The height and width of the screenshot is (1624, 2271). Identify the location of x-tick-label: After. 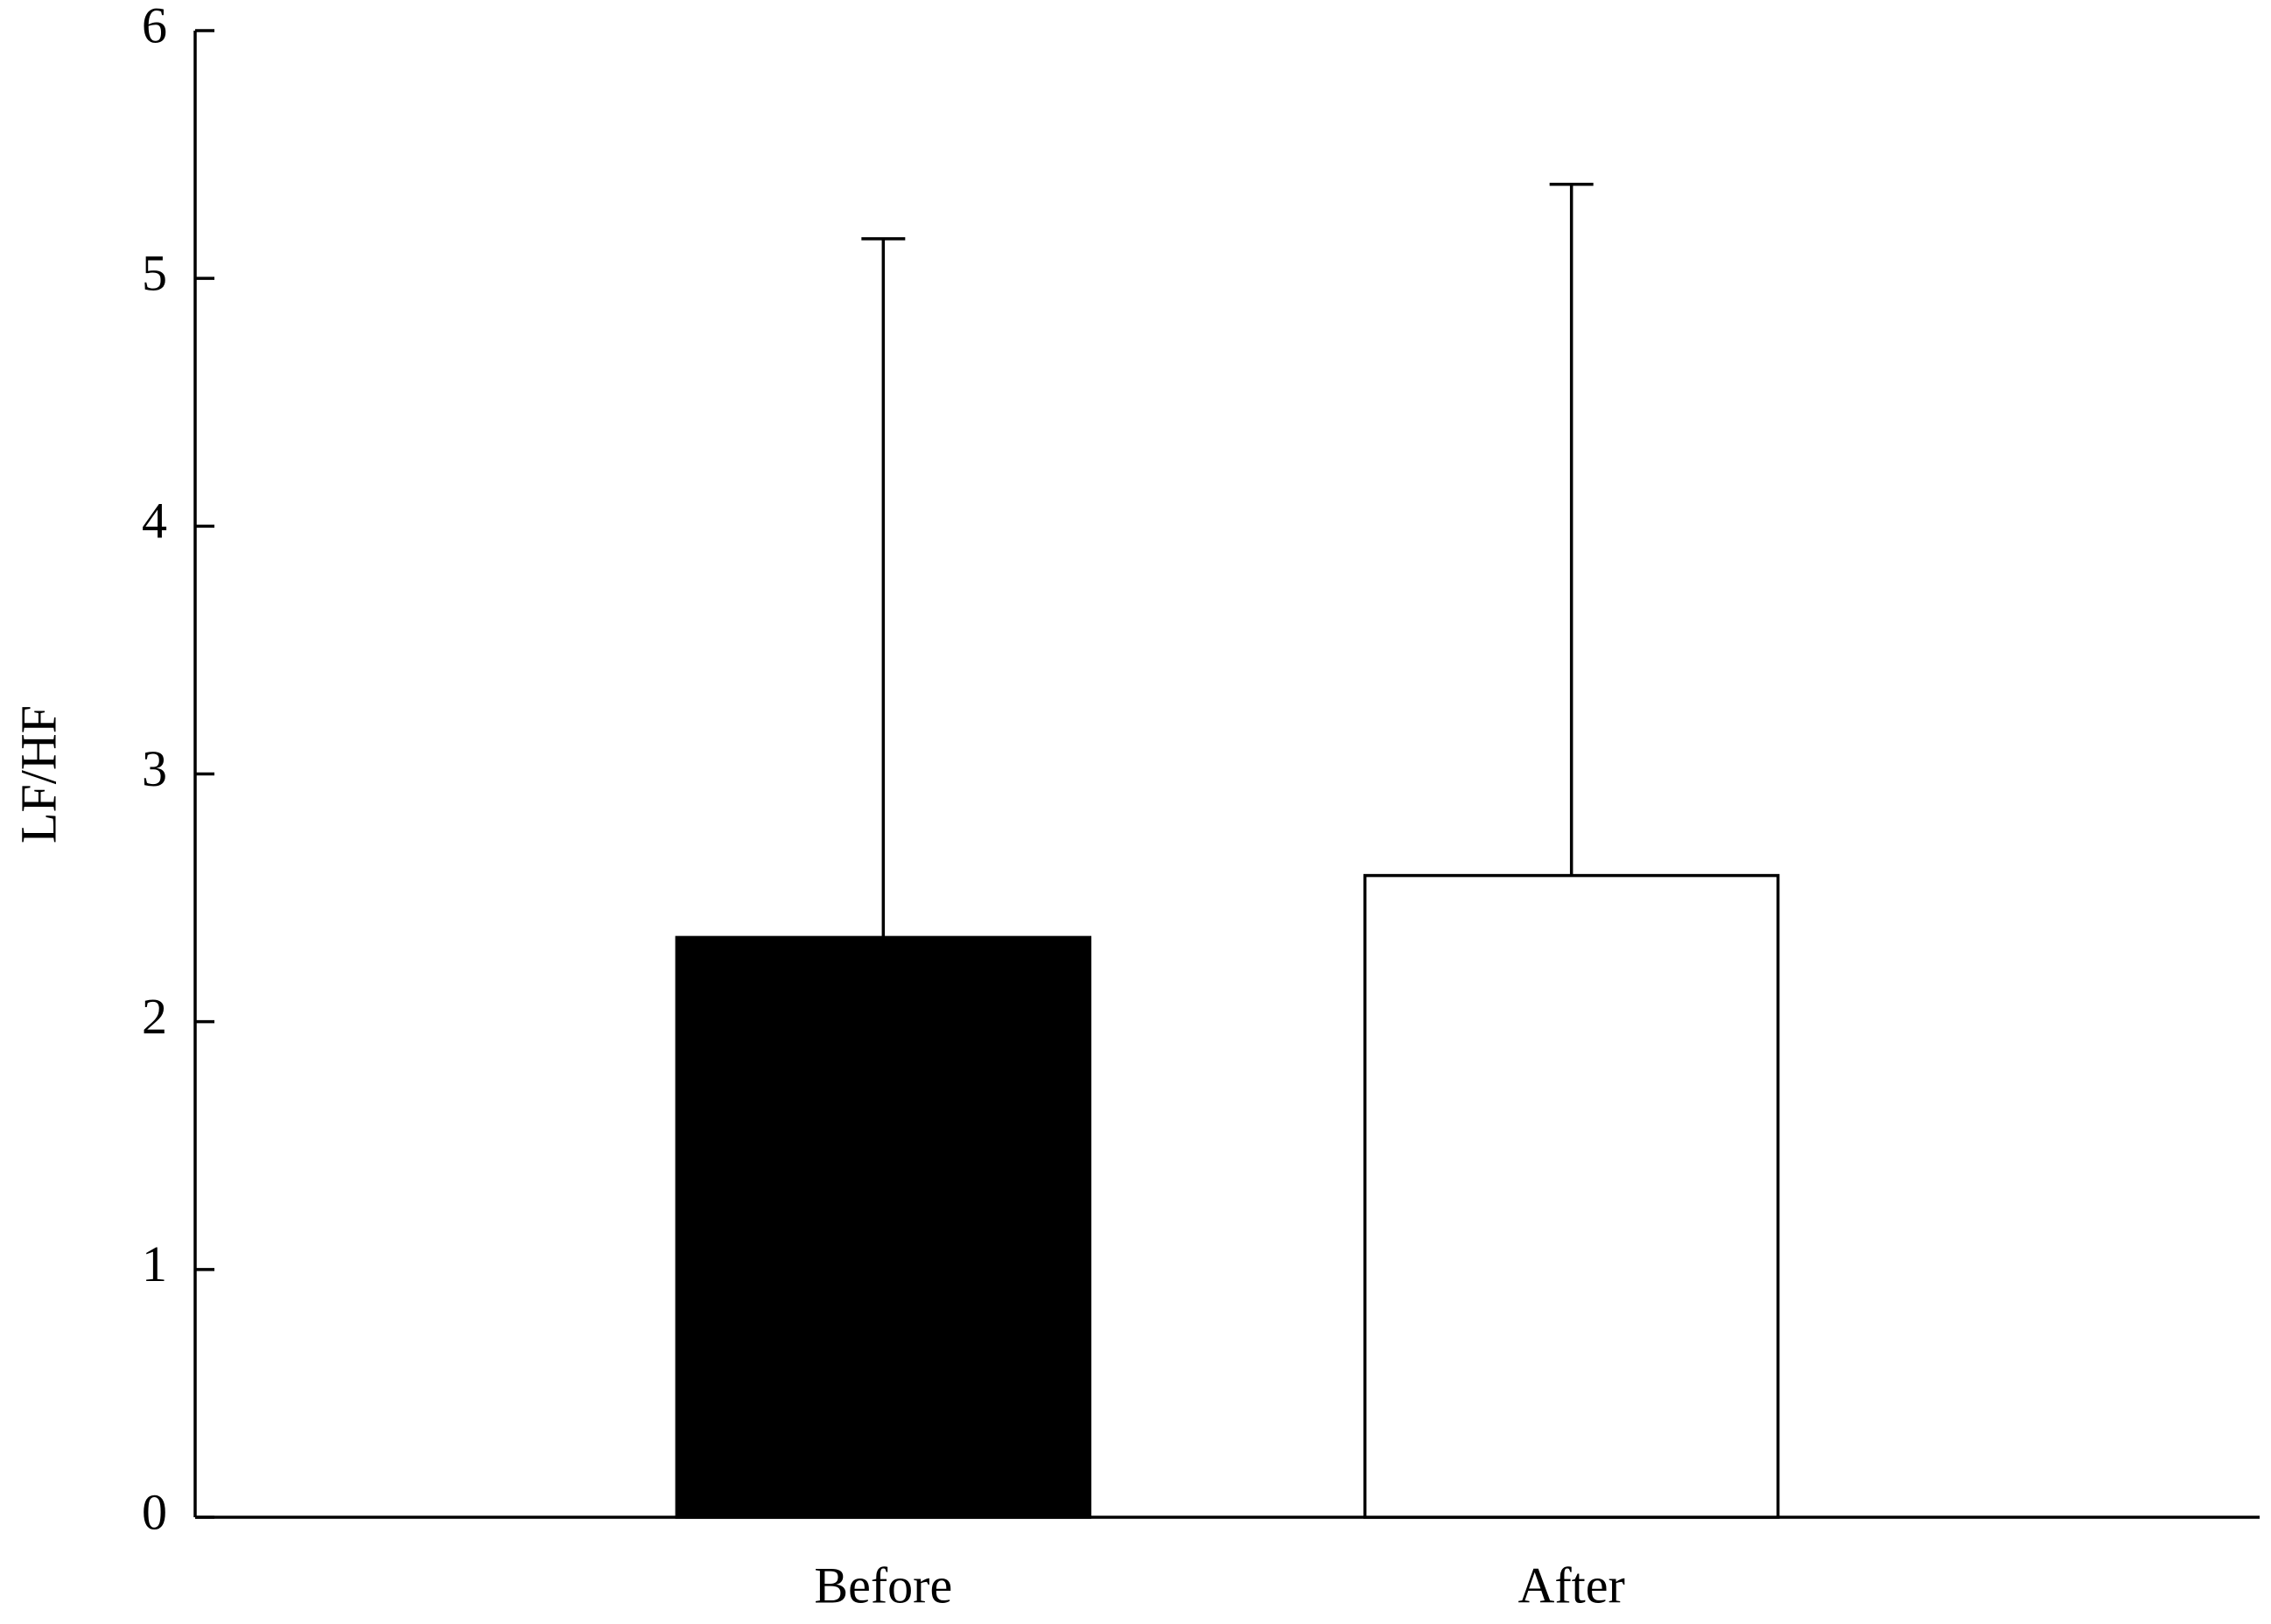
(1571, 1585).